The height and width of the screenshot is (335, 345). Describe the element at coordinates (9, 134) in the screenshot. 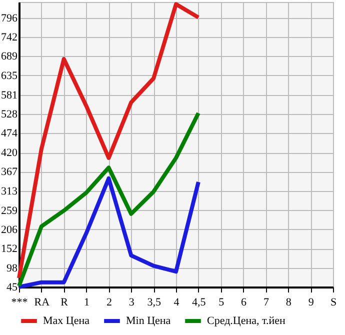

I see `y-tick-label: 474` at that location.